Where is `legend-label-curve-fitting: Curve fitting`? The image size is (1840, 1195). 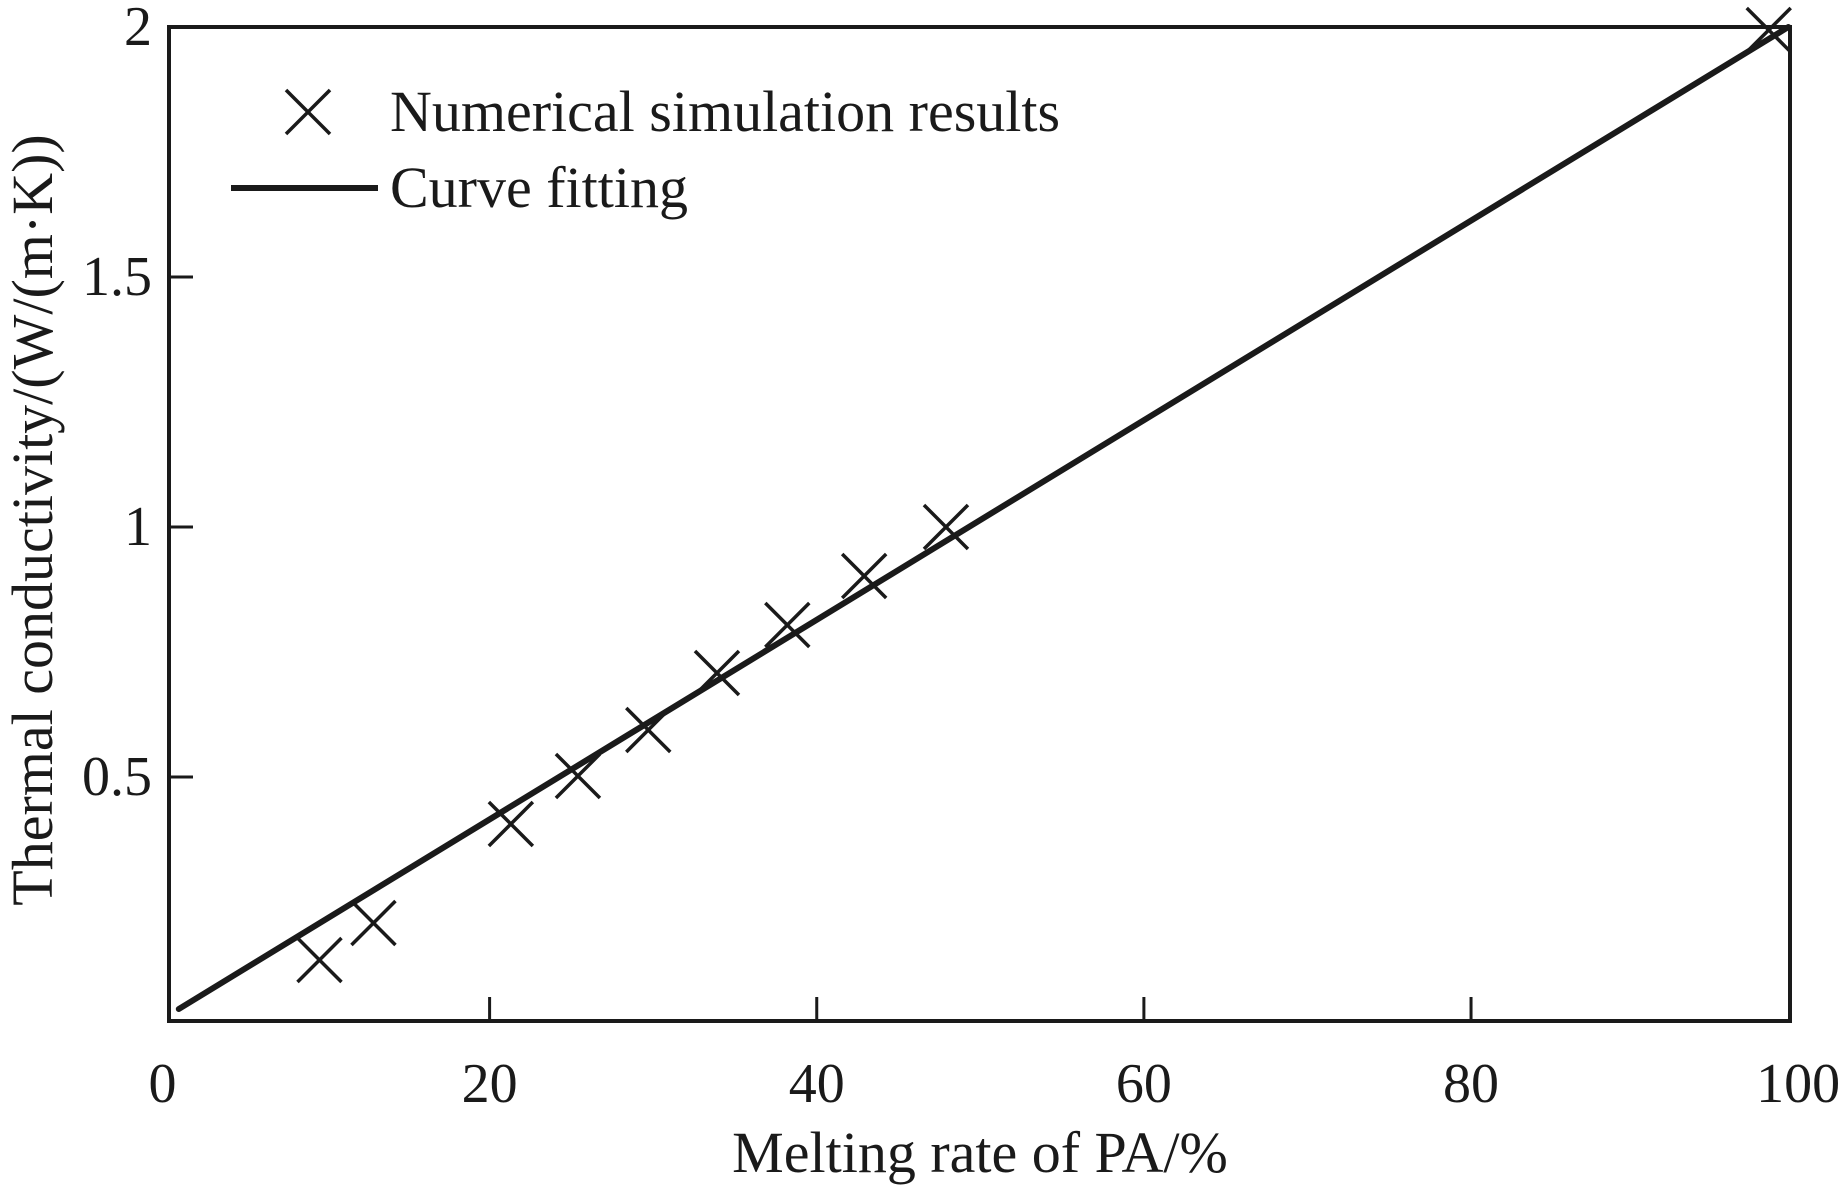
legend-label-curve-fitting: Curve fitting is located at coordinates (539, 187).